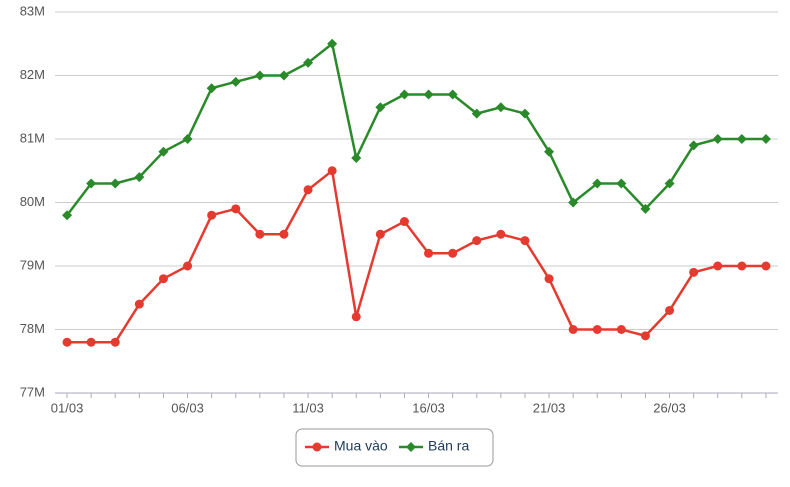 This screenshot has height=487, width=790. Describe the element at coordinates (32, 10) in the screenshot. I see `y-tick-label: 83M` at that location.